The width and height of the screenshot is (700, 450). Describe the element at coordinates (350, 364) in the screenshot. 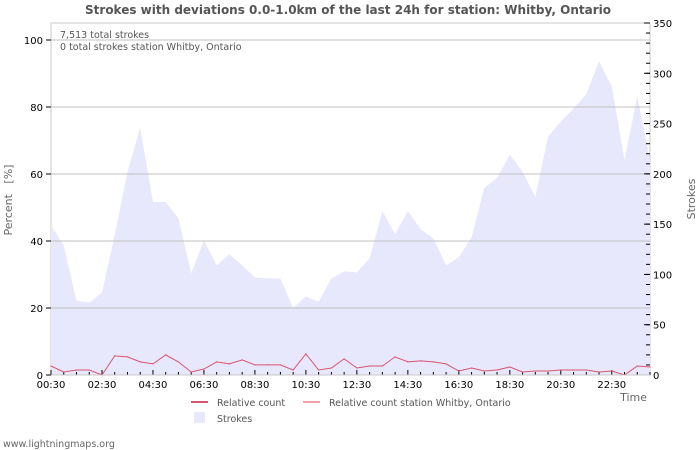

I see `relative-count-line` at that location.